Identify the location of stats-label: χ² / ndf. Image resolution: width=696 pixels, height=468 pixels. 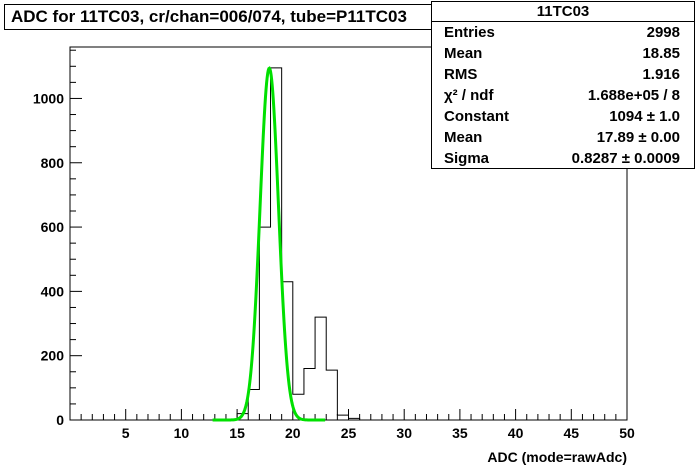
(469, 95).